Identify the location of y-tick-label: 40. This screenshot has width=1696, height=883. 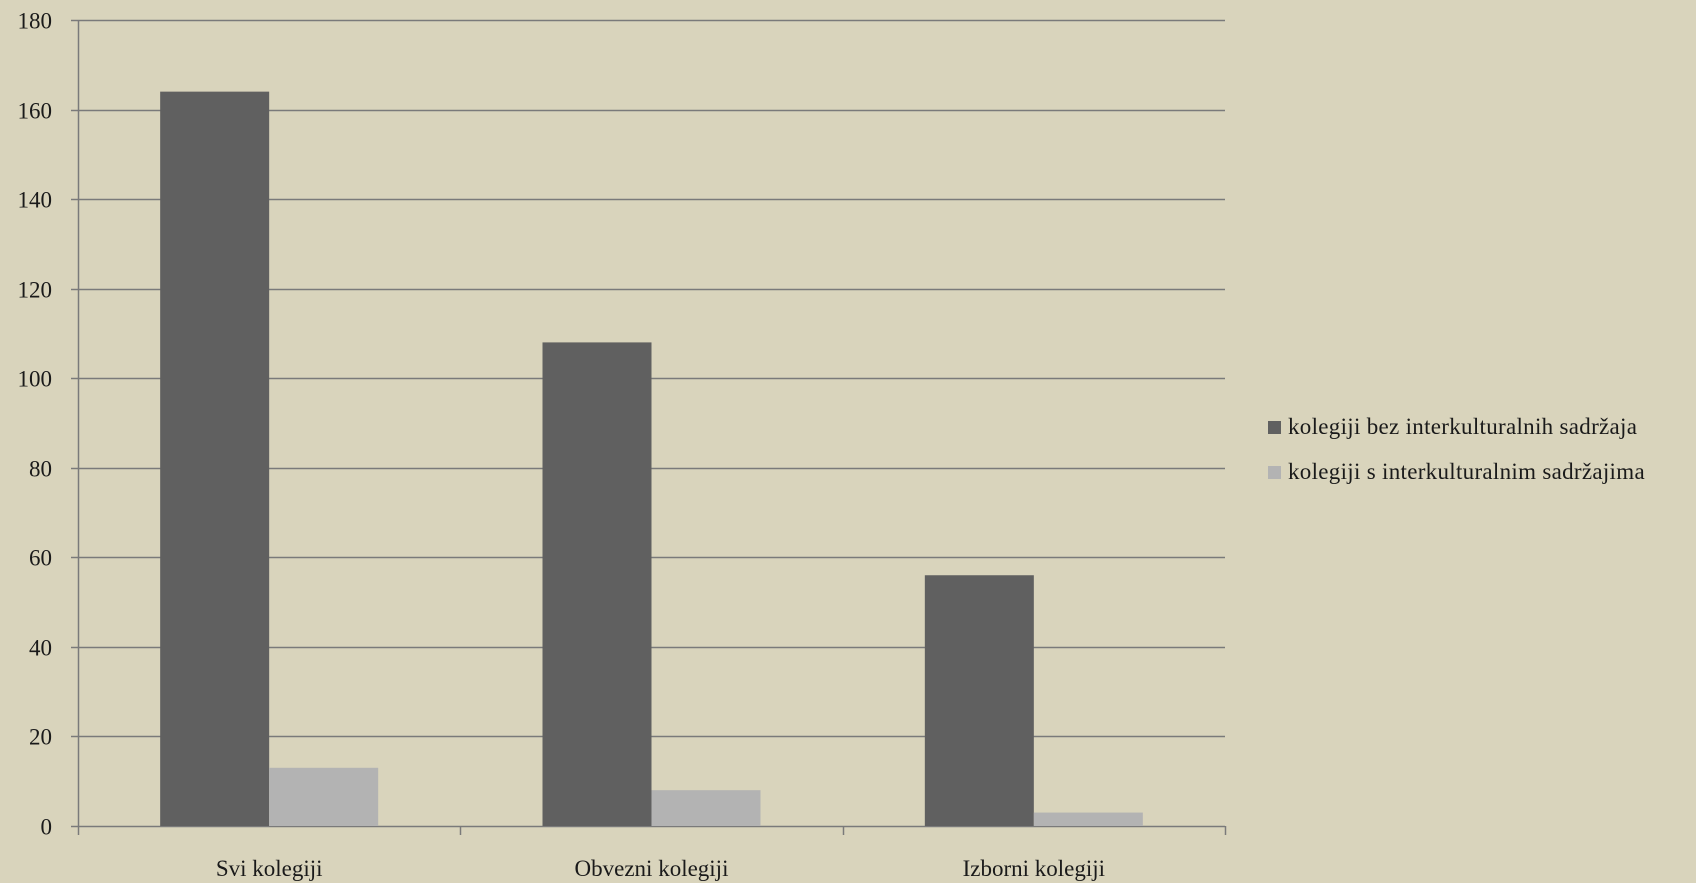
(40, 648).